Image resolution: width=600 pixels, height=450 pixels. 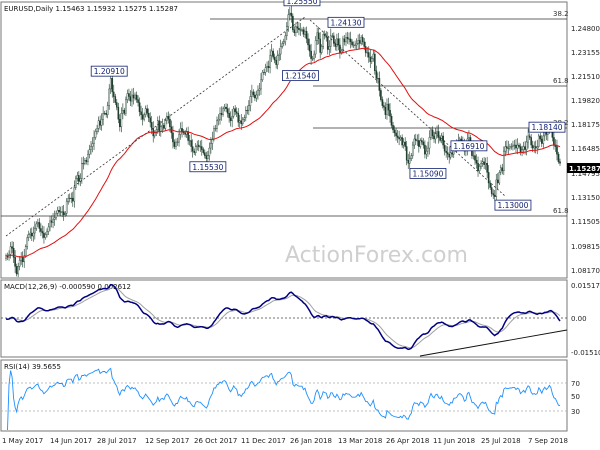 I want to click on pivot-label: 1.13000, so click(x=512, y=205).